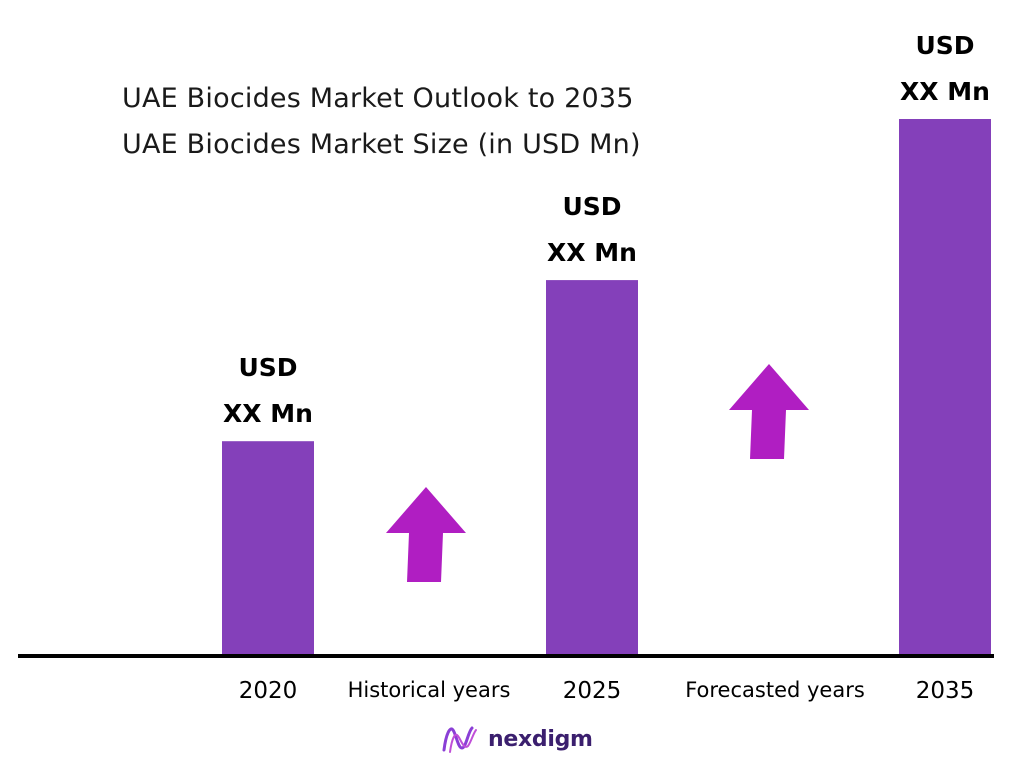 The height and width of the screenshot is (768, 1024). What do you see at coordinates (378, 98) in the screenshot?
I see `chart-title: UAE Biocides Market Outlook to 2035` at bounding box center [378, 98].